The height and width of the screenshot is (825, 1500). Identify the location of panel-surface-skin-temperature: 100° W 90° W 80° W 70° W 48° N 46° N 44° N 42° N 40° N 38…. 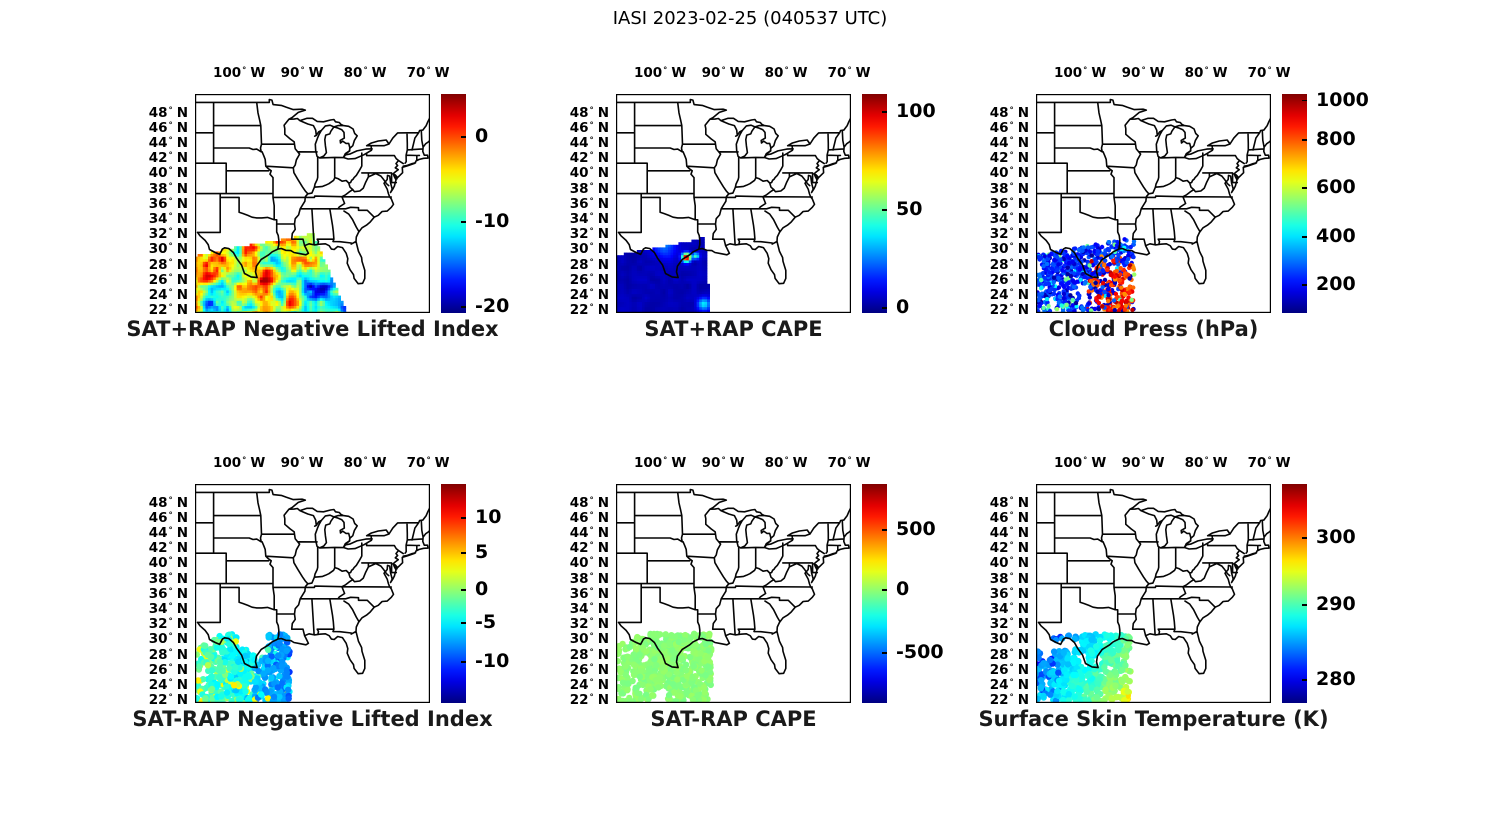
(1161, 605).